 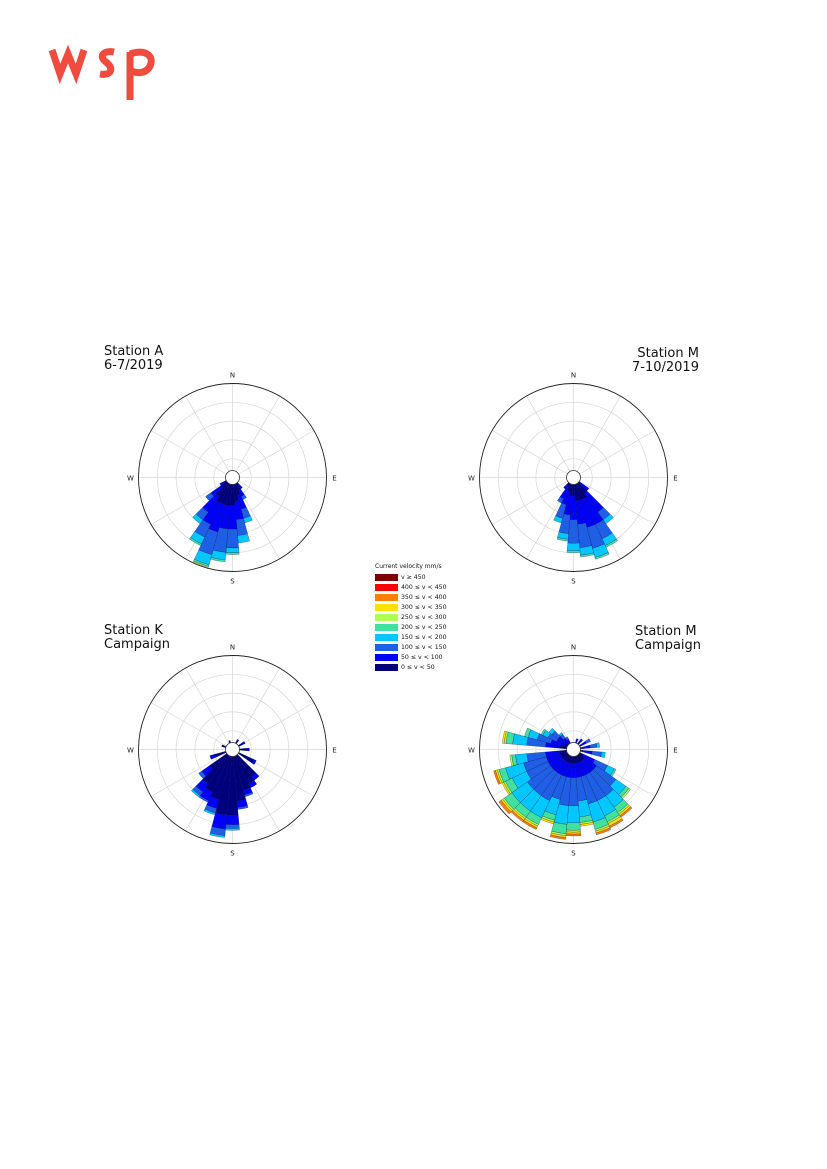 I want to click on legend-item: 200 ≤ v < 250, so click(x=432, y=627).